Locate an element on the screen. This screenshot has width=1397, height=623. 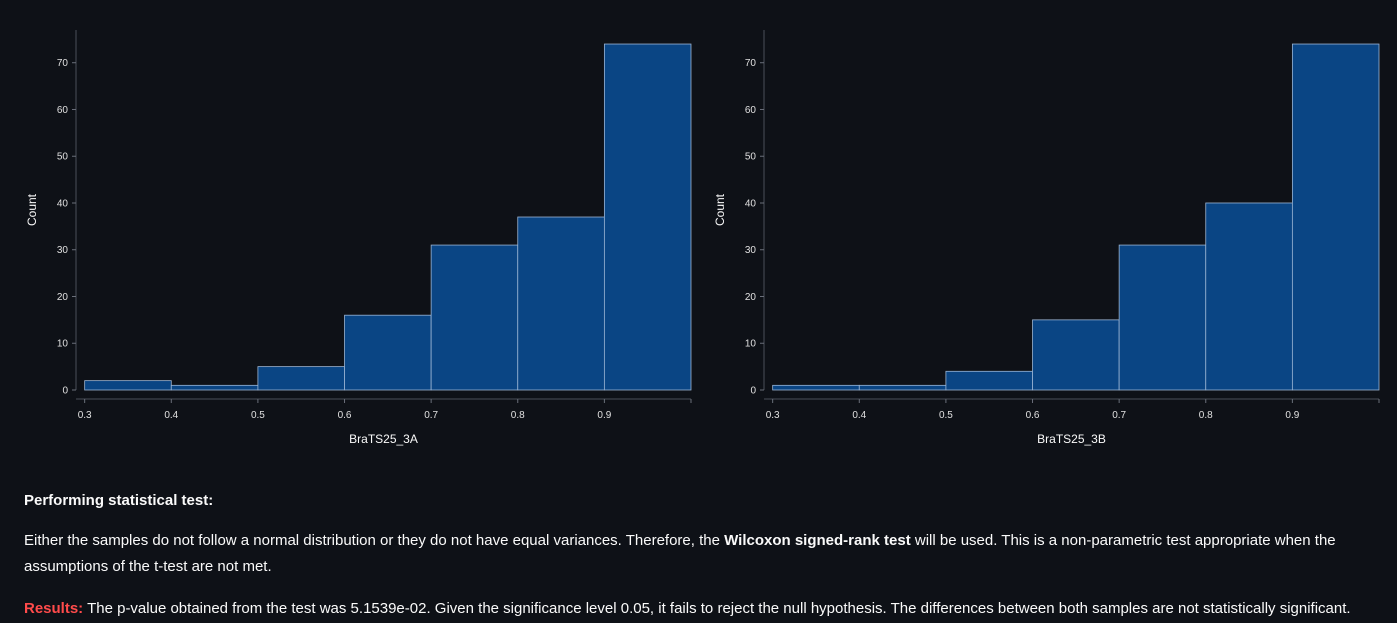
section-heading: Performing statistical test: is located at coordinates (119, 500).